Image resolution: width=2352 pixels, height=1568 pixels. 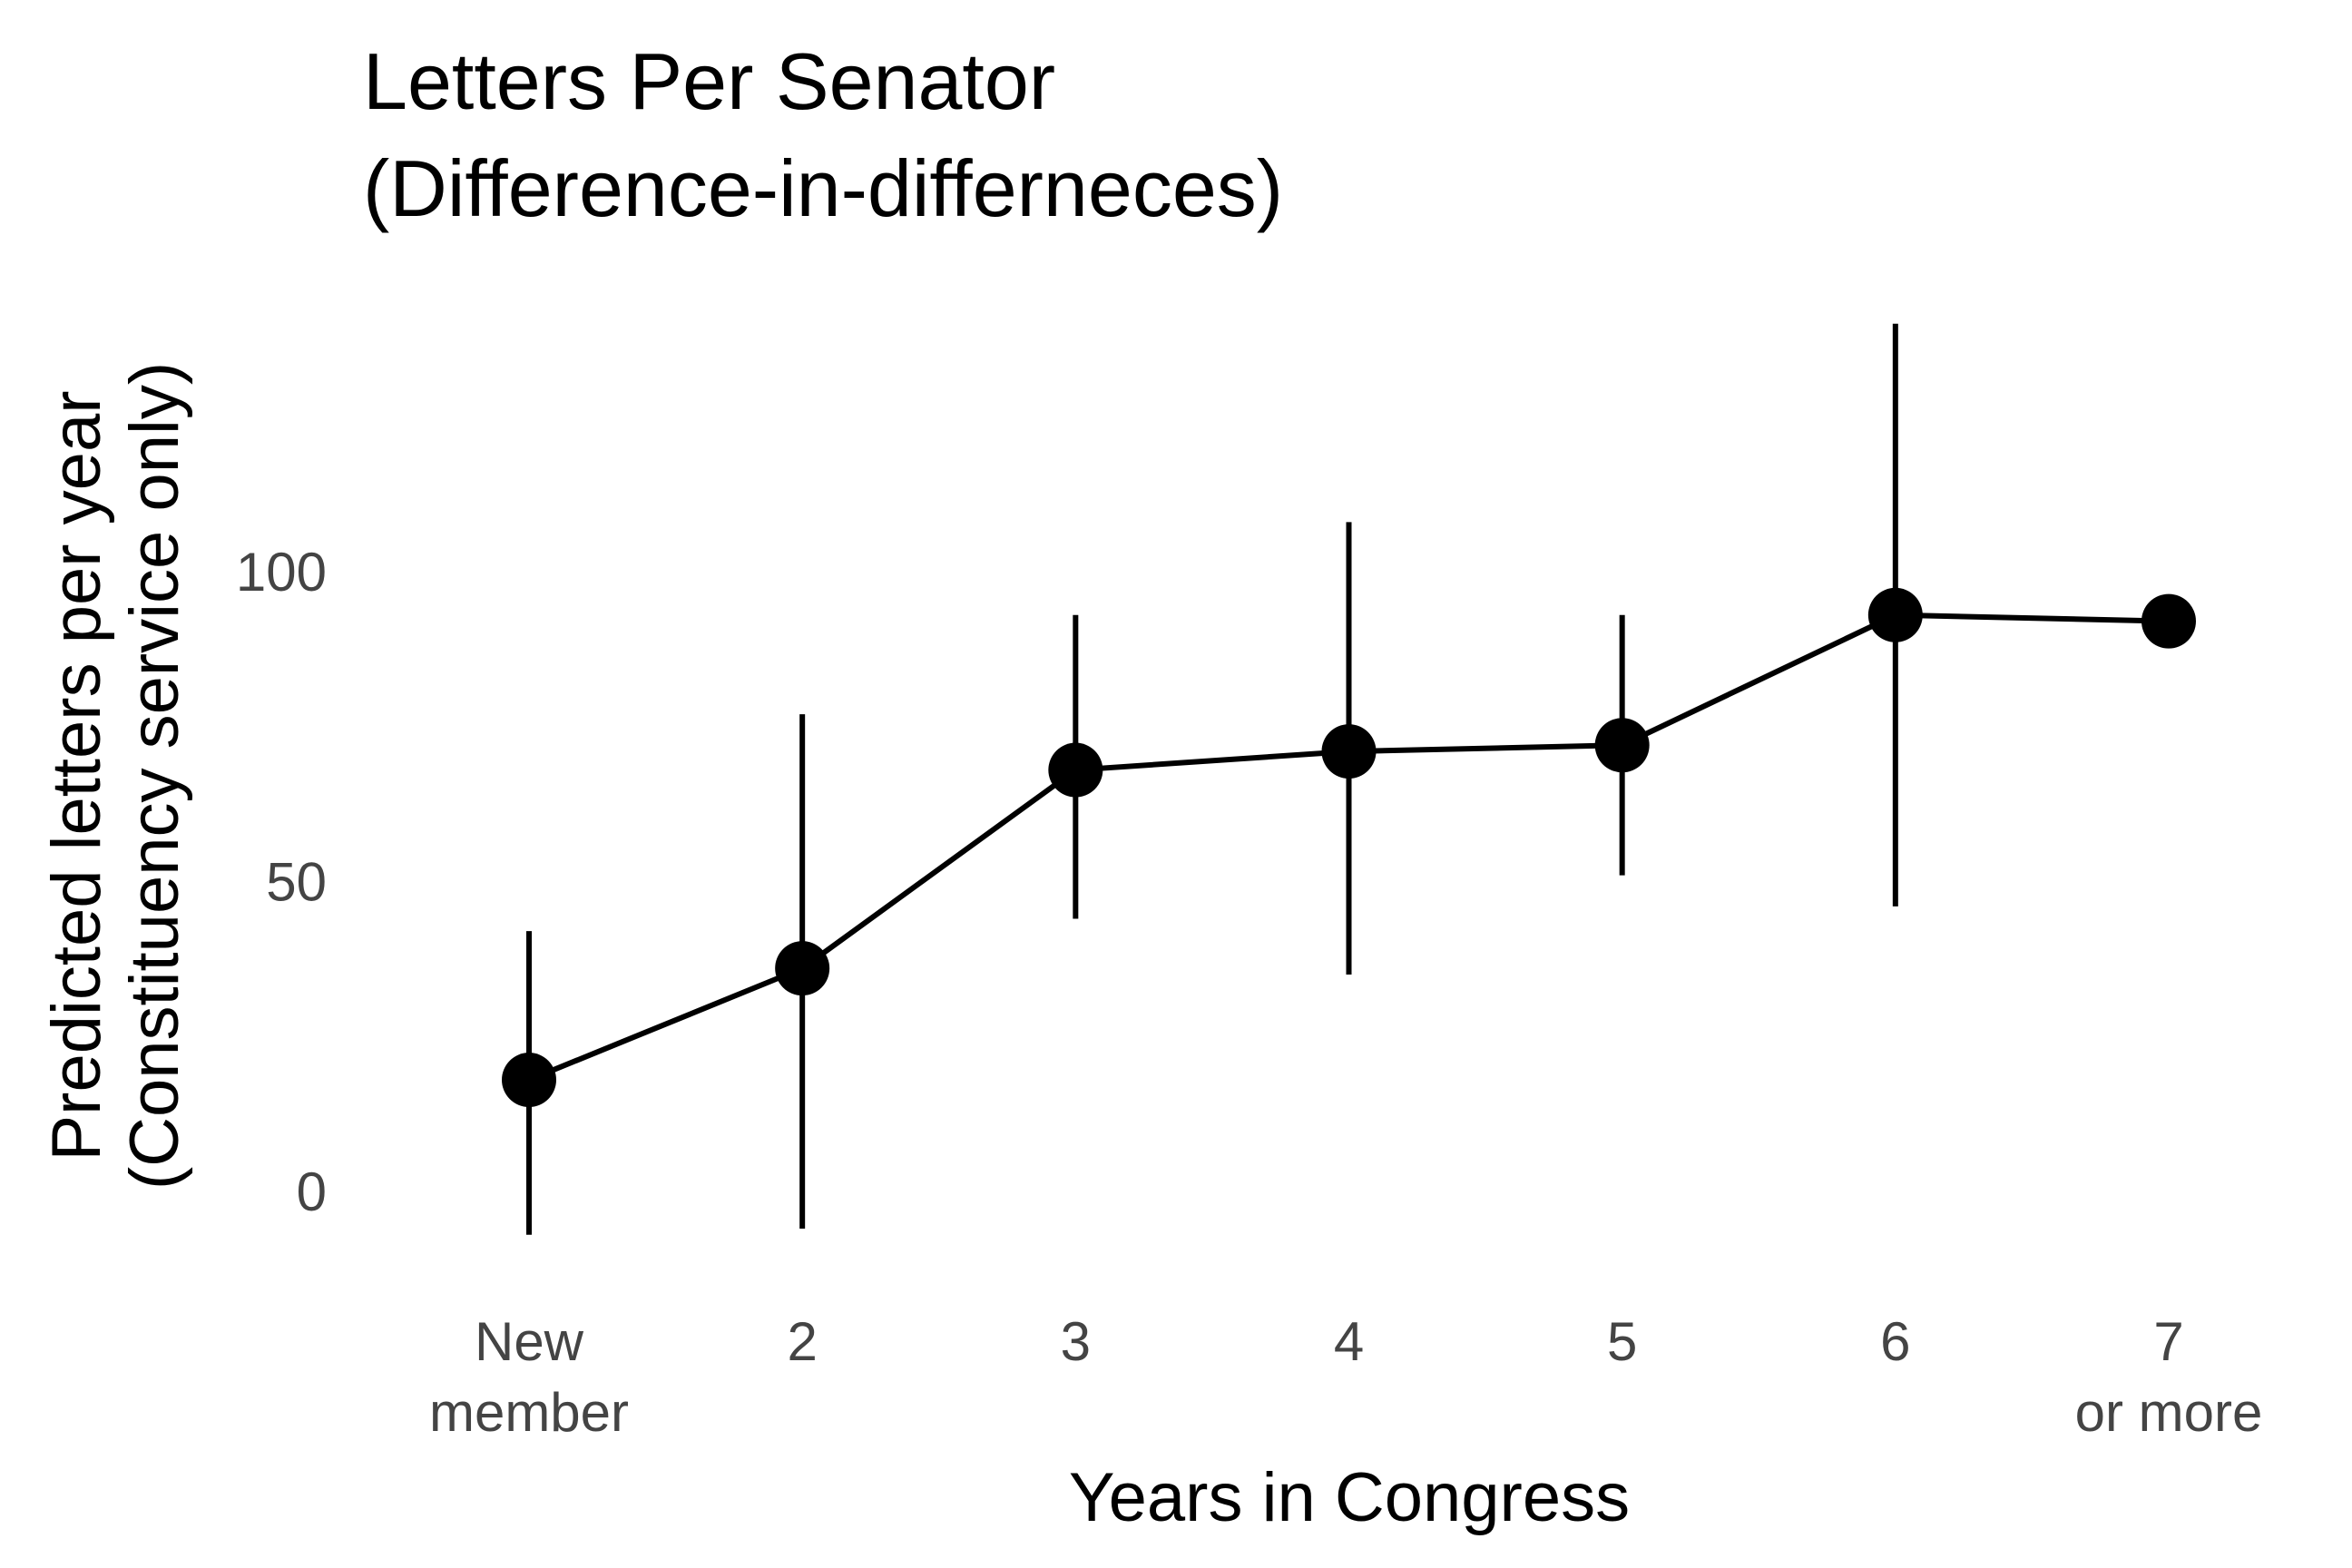 I want to click on x-tick-label: 5, so click(x=1622, y=1341).